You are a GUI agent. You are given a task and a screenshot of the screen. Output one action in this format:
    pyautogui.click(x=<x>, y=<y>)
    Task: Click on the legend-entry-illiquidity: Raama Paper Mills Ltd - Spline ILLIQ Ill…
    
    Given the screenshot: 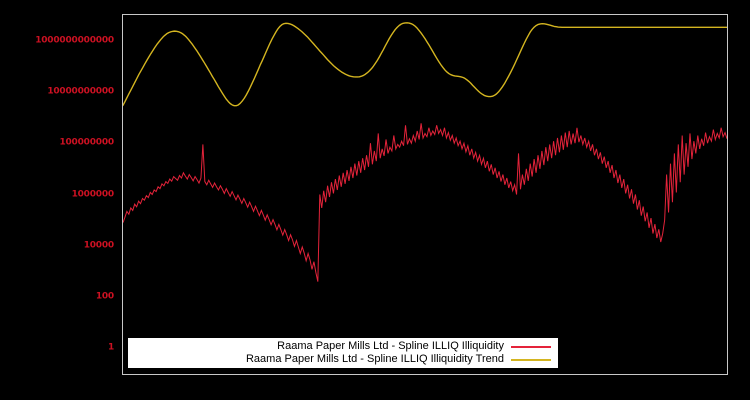 What is the action you would take?
    pyautogui.click(x=343, y=346)
    